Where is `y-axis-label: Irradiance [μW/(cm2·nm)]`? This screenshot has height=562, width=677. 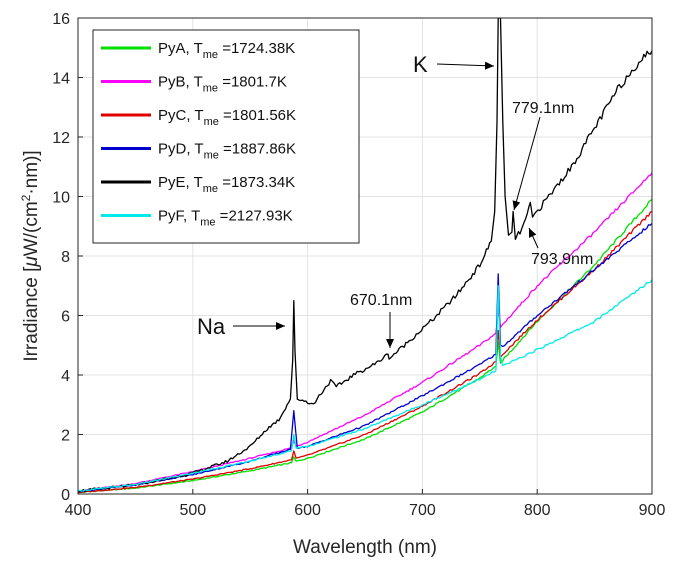 y-axis-label: Irradiance [μW/(cm2·nm)] is located at coordinates (30, 255).